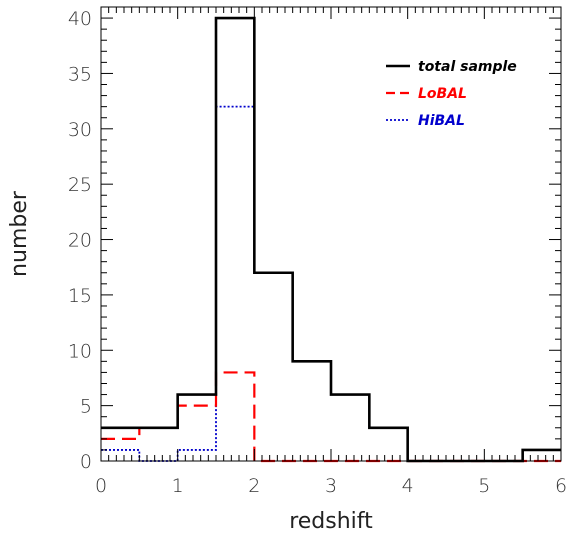 The width and height of the screenshot is (567, 536). I want to click on x-tick-label: 0, so click(101, 486).